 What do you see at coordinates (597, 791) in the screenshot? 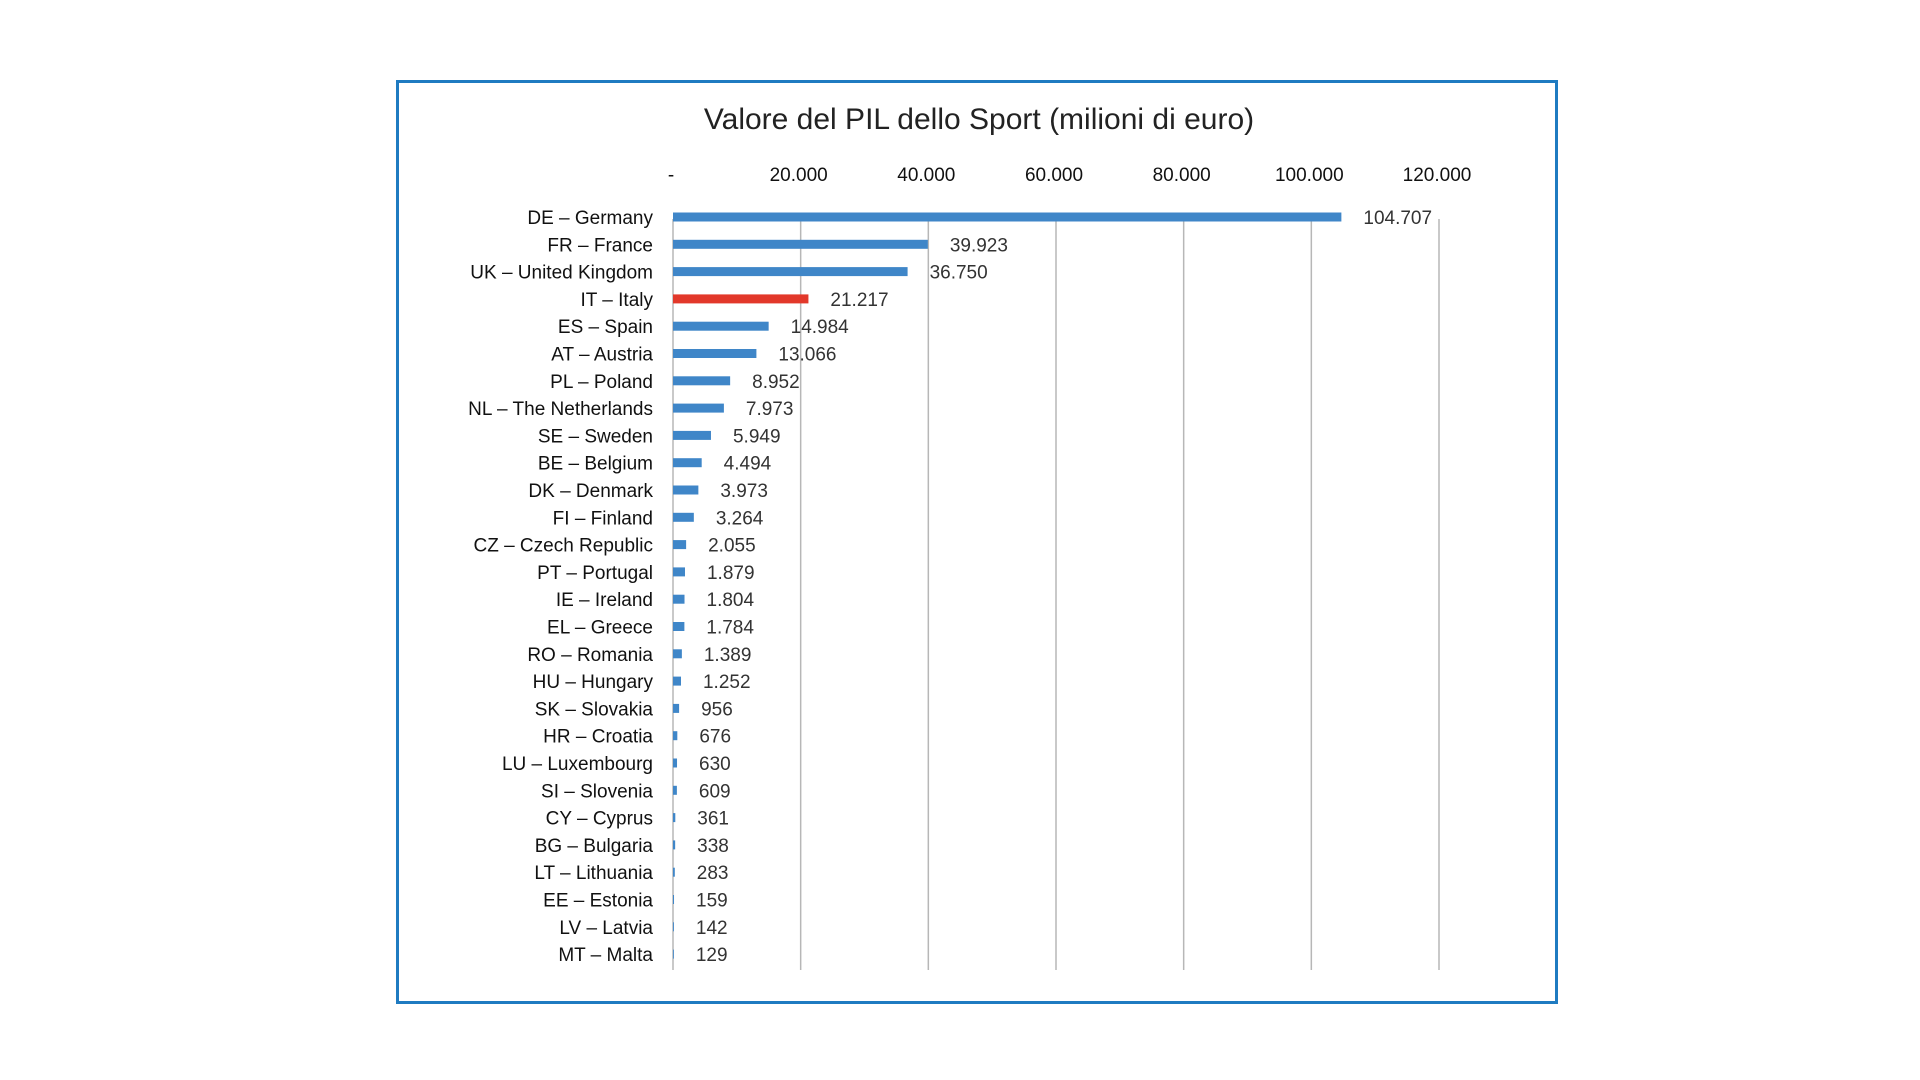
I see `category-label: SI – Slovenia` at bounding box center [597, 791].